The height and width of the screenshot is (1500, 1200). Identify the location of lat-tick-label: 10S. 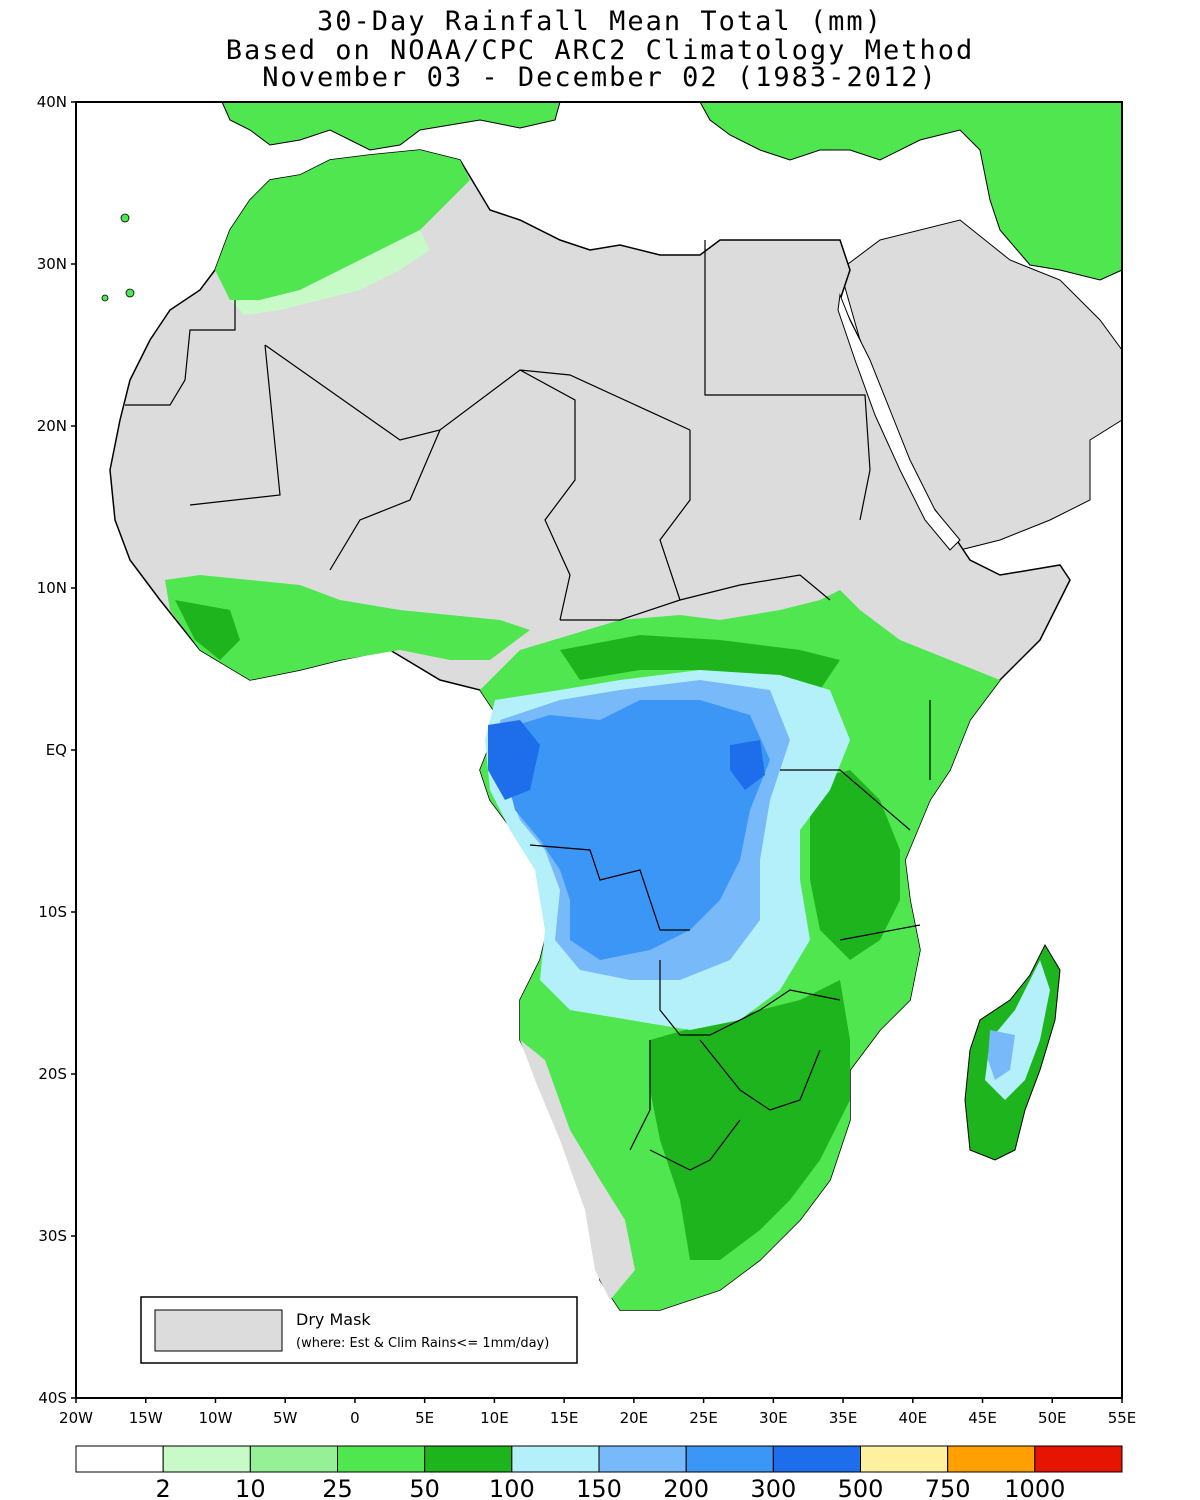
(52, 912).